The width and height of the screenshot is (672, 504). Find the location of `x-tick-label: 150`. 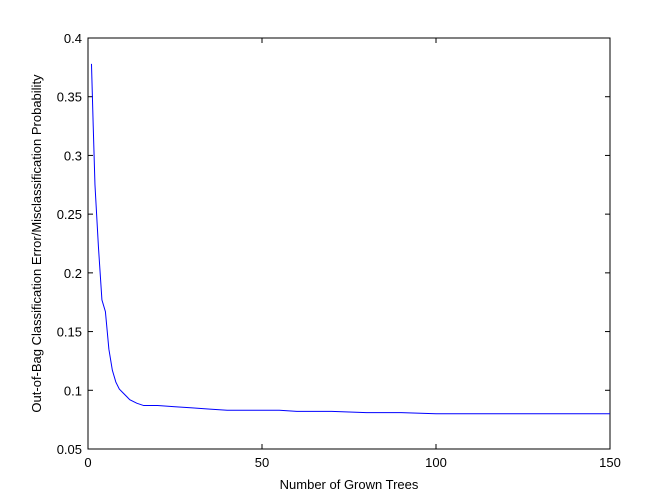

x-tick-label: 150 is located at coordinates (610, 462).